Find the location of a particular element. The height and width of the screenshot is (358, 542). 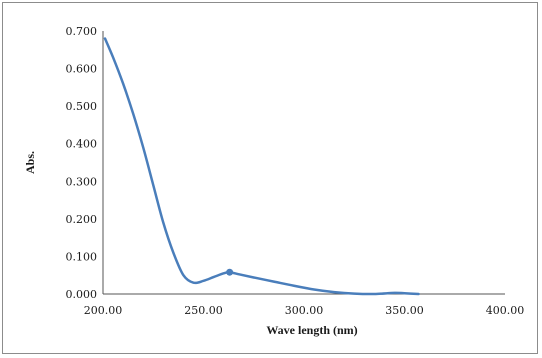

x-tick-label: 400.00 is located at coordinates (505, 310).